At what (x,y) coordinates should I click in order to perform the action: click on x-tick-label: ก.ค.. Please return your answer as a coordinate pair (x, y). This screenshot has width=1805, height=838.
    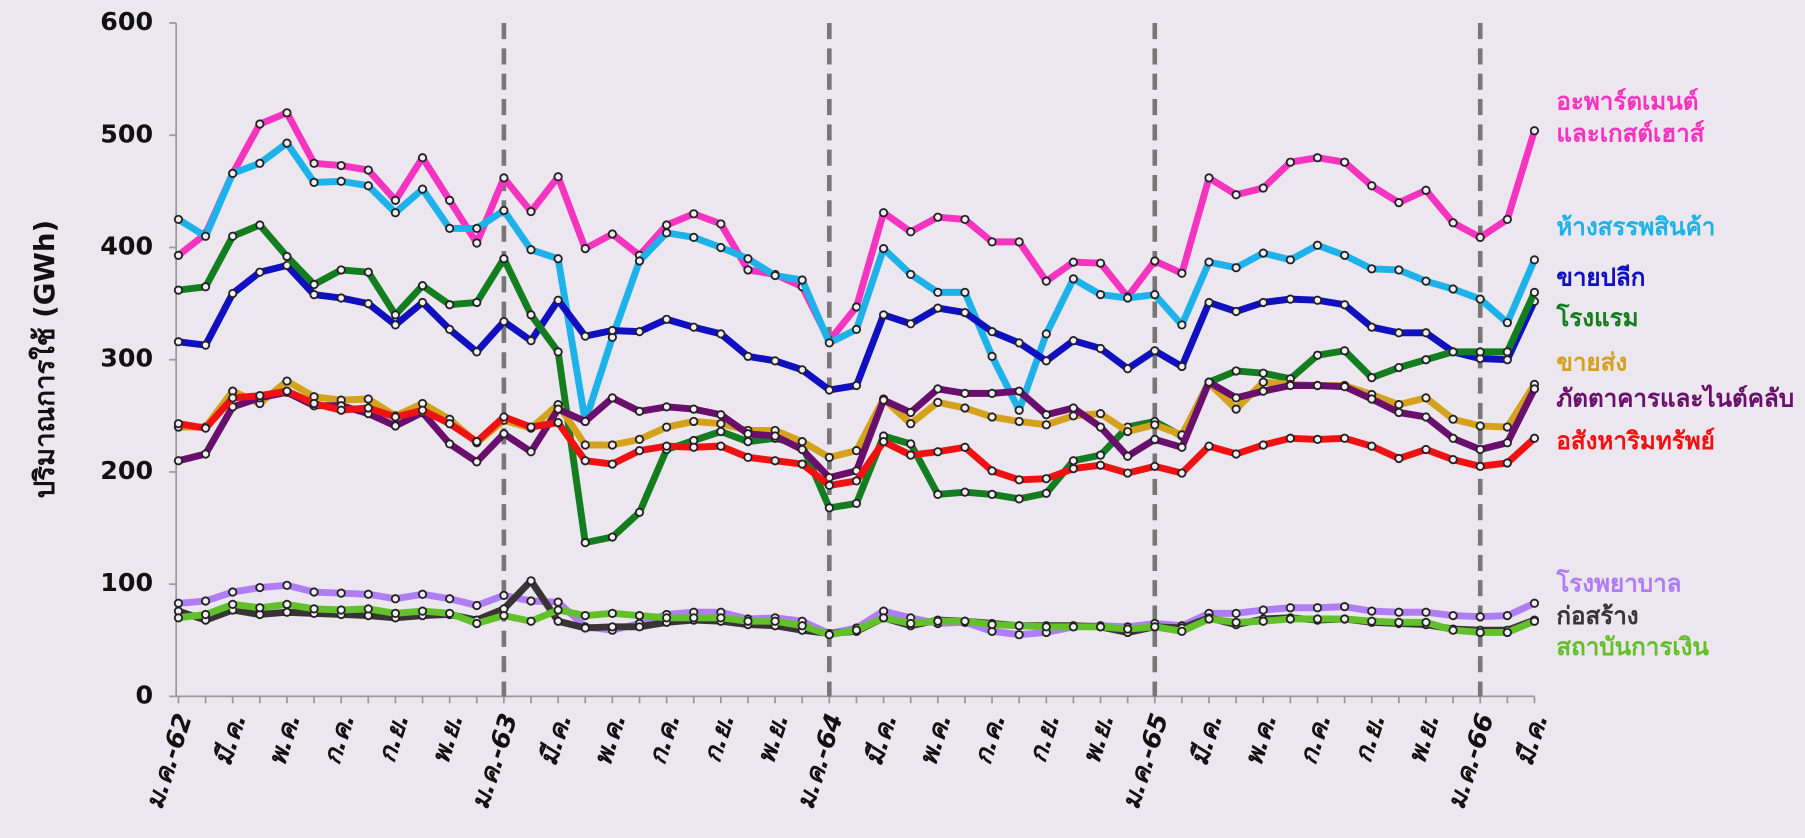
    Looking at the image, I should click on (338, 739).